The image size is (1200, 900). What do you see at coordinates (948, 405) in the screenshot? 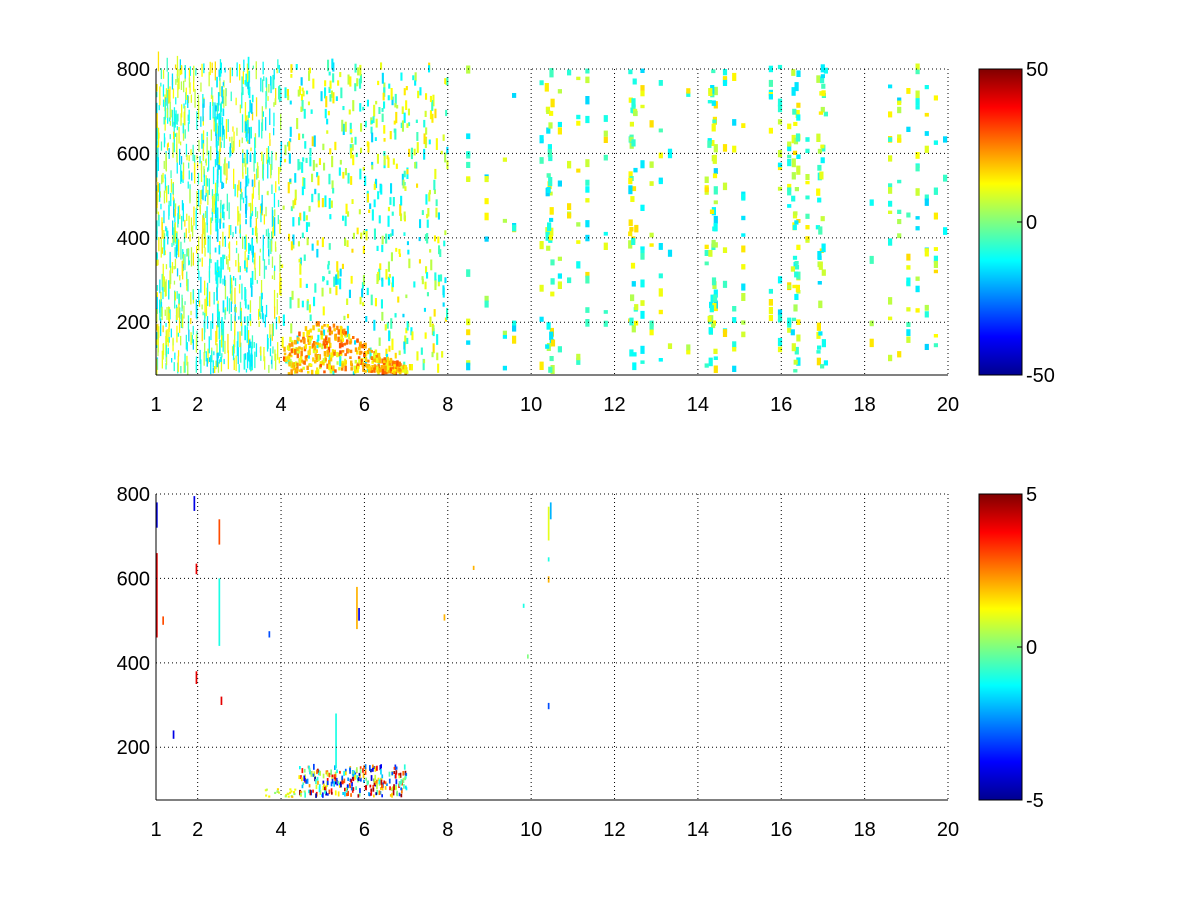
I see `x-tick-label: 20` at bounding box center [948, 405].